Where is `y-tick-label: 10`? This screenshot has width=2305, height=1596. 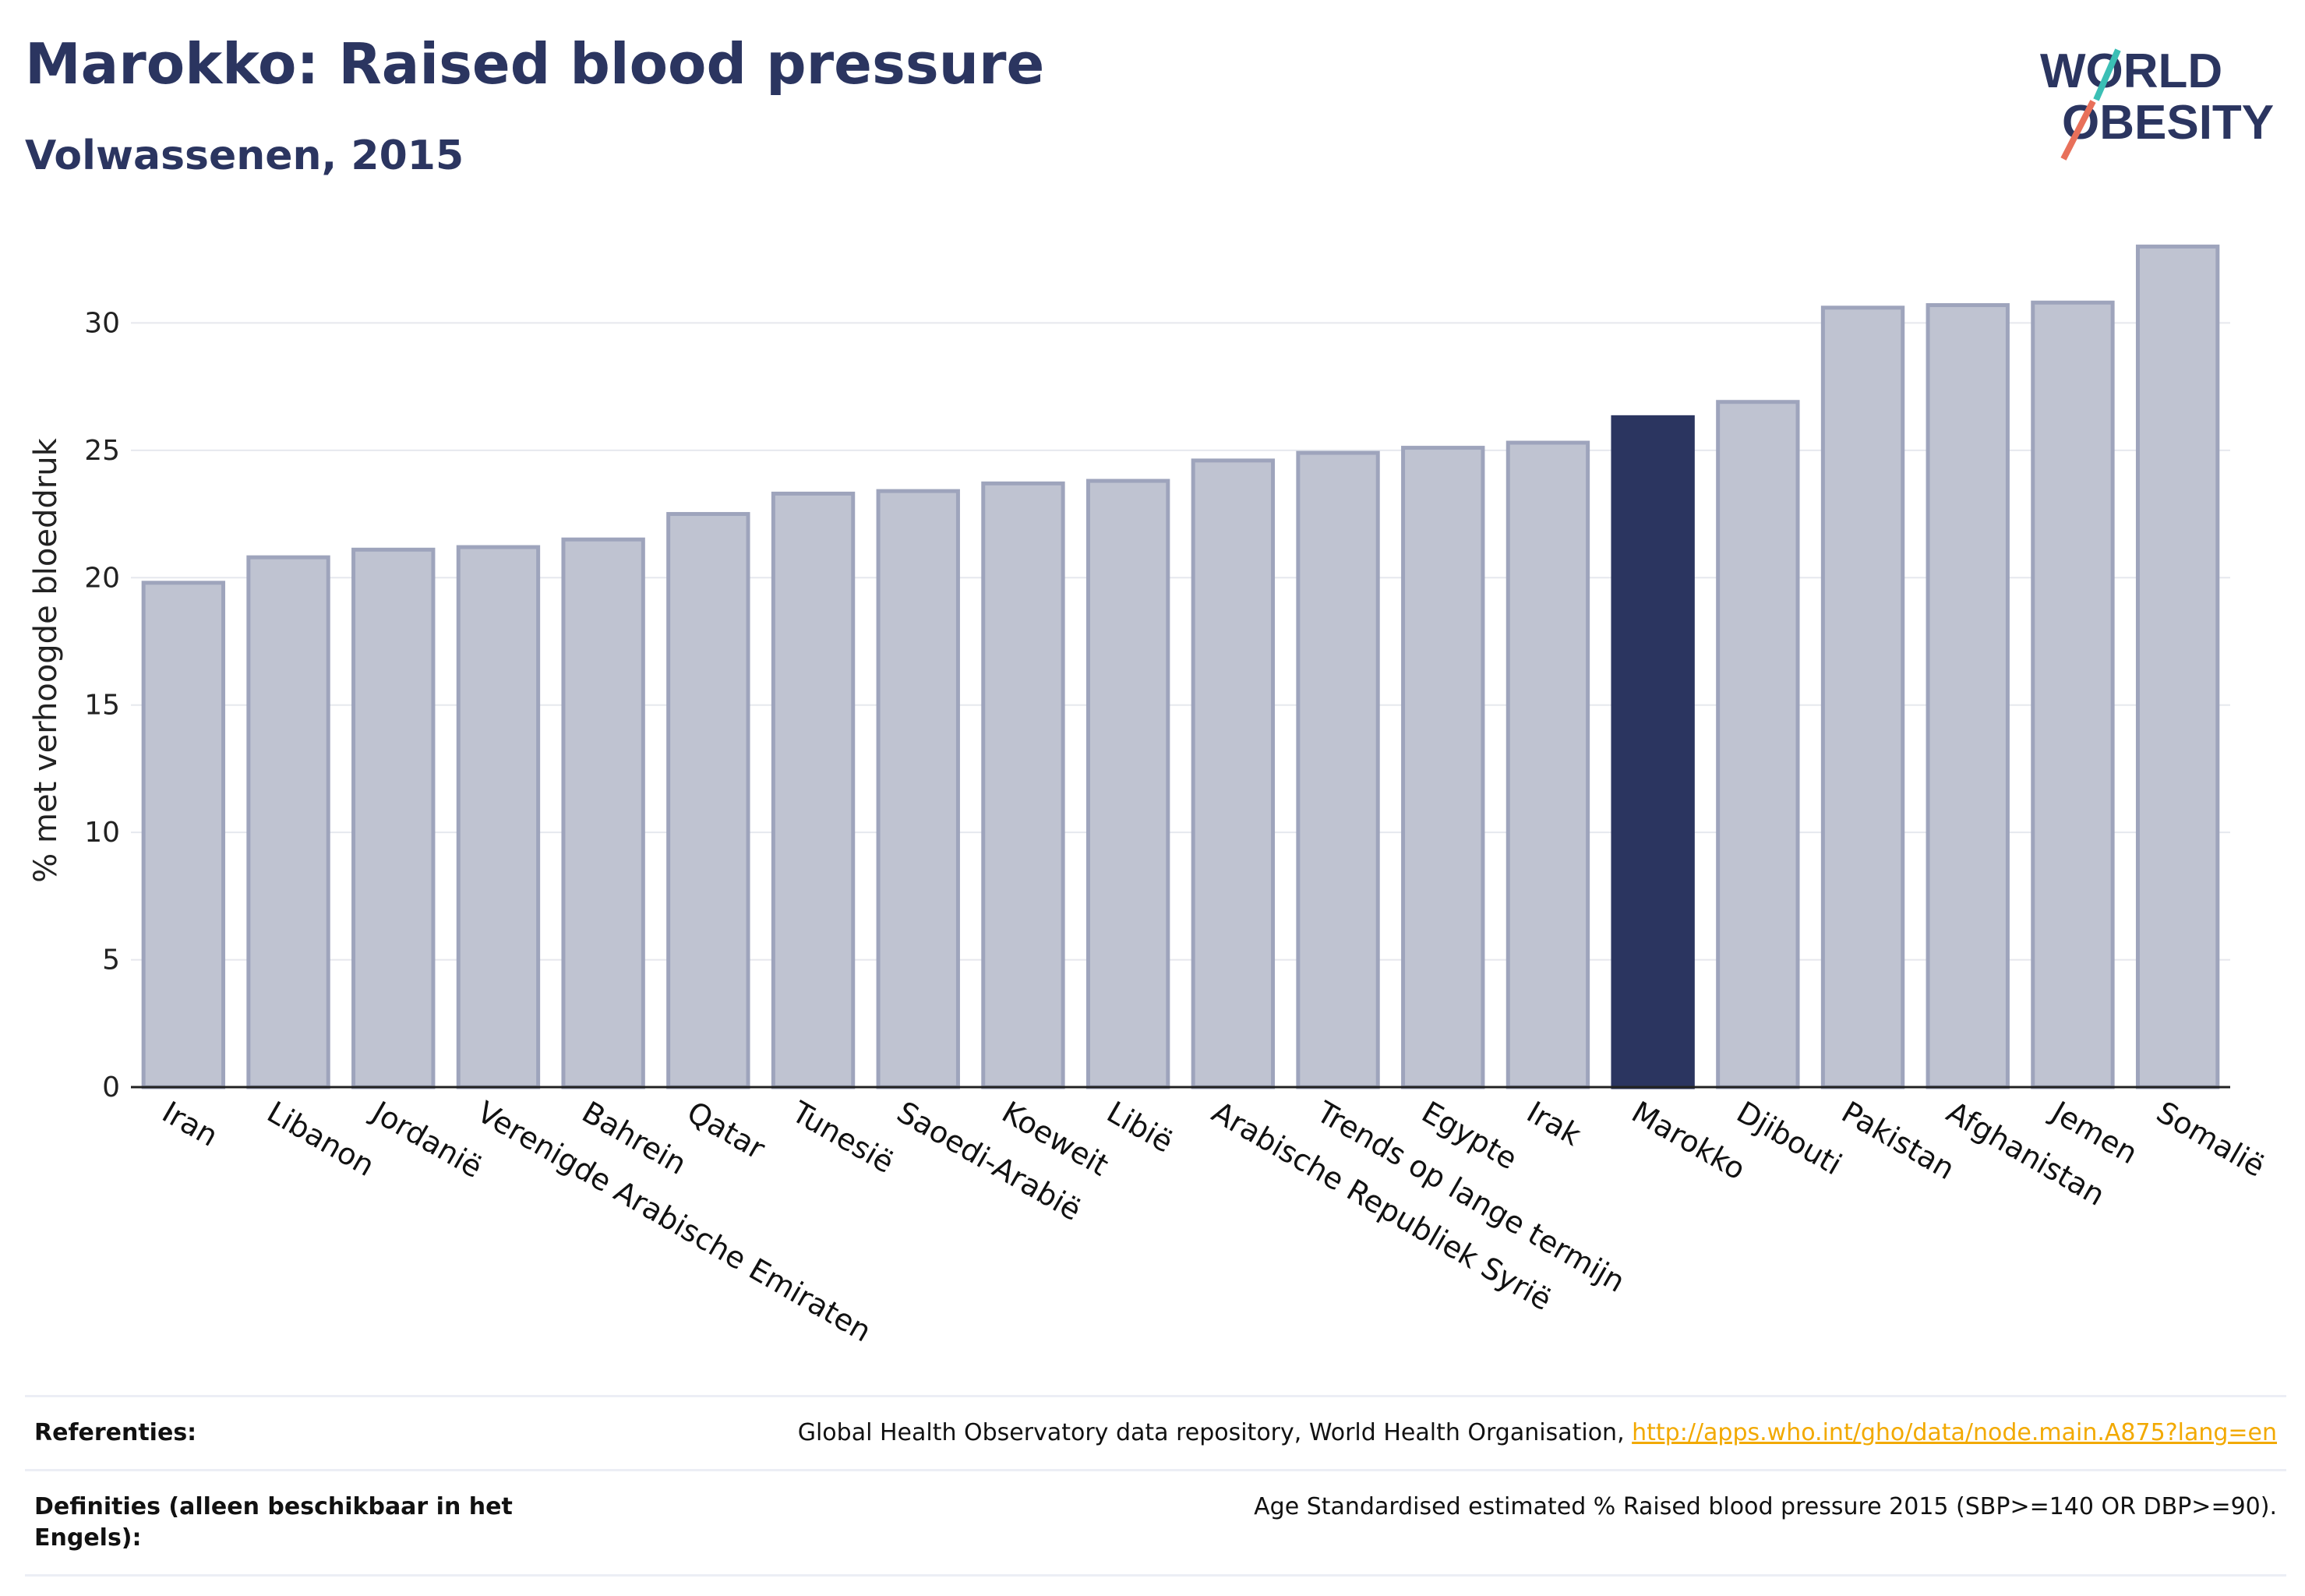 y-tick-label: 10 is located at coordinates (102, 833).